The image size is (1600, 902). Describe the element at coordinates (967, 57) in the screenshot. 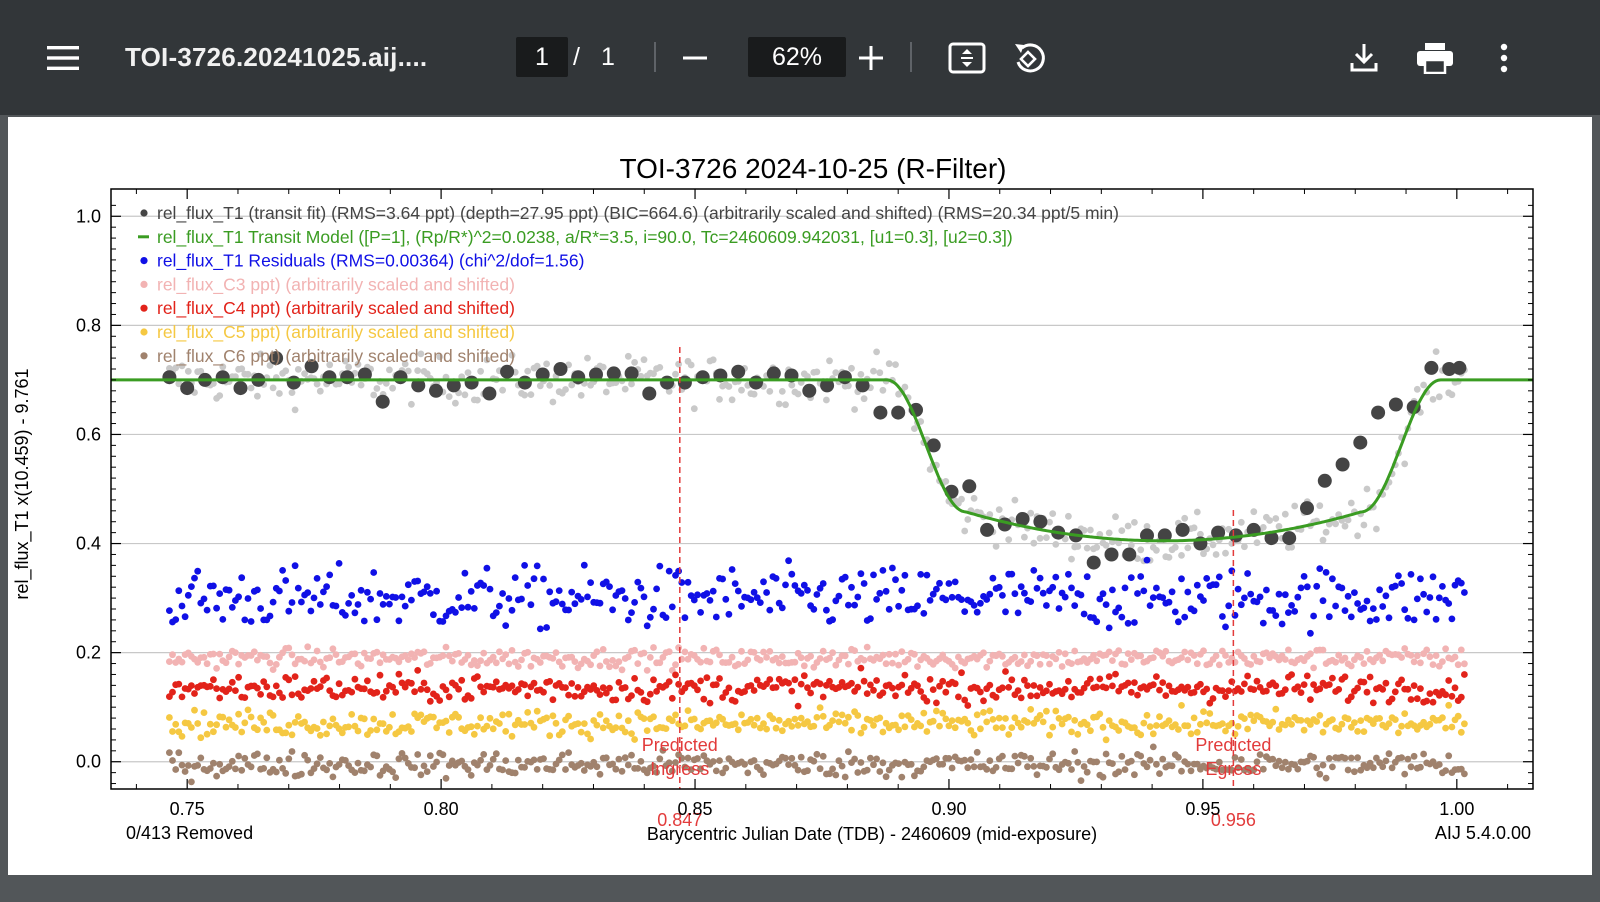

I see `fit-to-page-icon` at that location.